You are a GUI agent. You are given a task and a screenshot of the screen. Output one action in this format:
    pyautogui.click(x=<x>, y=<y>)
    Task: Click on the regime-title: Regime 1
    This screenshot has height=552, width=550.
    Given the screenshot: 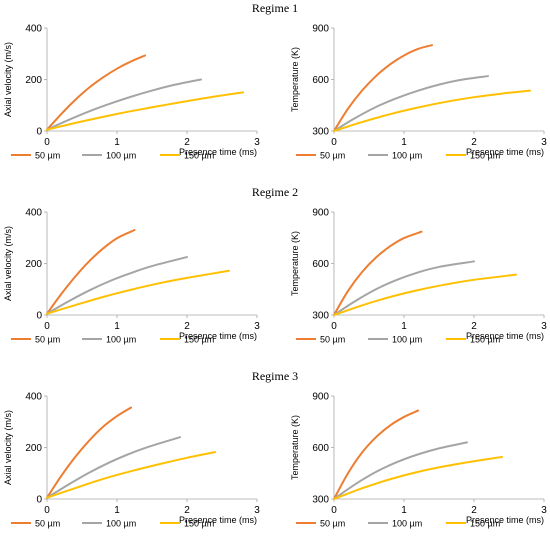 What is the action you would take?
    pyautogui.click(x=275, y=8)
    